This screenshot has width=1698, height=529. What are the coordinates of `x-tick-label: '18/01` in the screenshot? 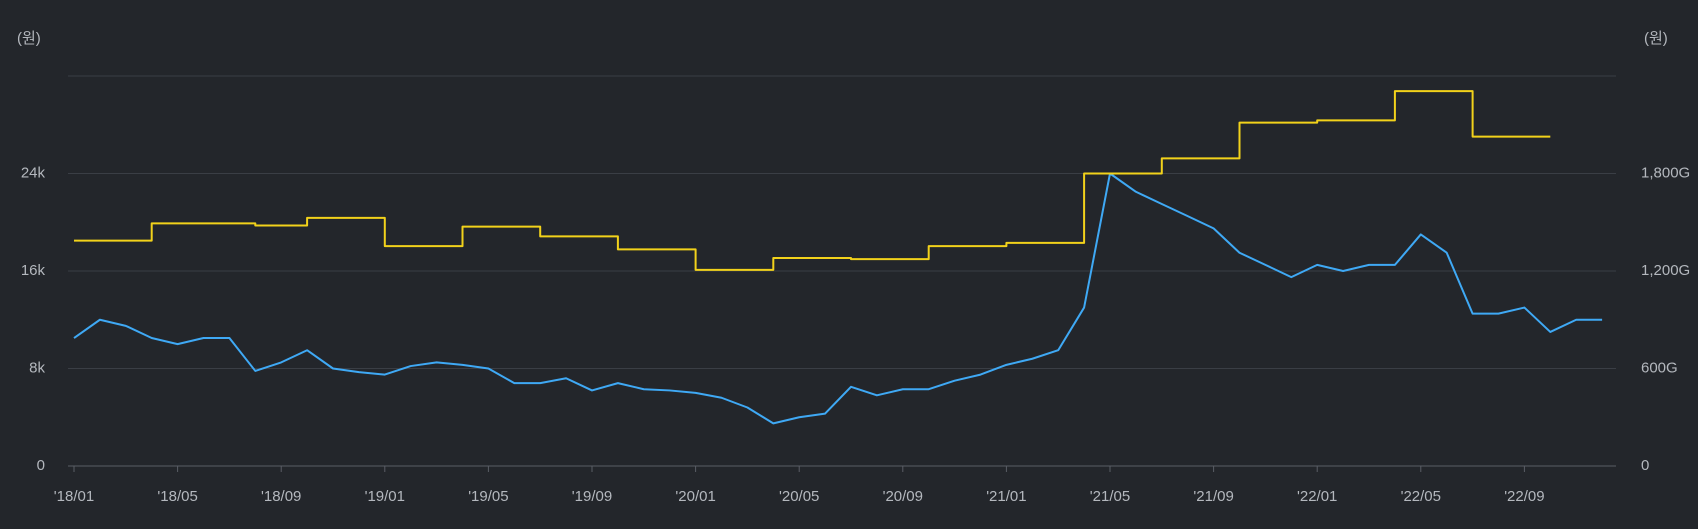 It's located at (74, 496).